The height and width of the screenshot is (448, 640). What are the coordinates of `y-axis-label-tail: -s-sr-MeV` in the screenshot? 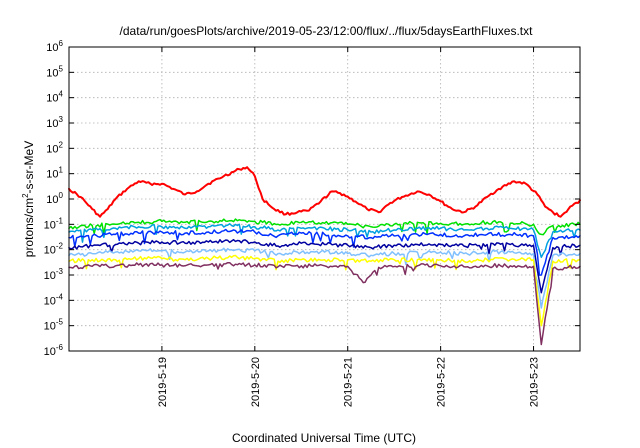 It's located at (29, 167).